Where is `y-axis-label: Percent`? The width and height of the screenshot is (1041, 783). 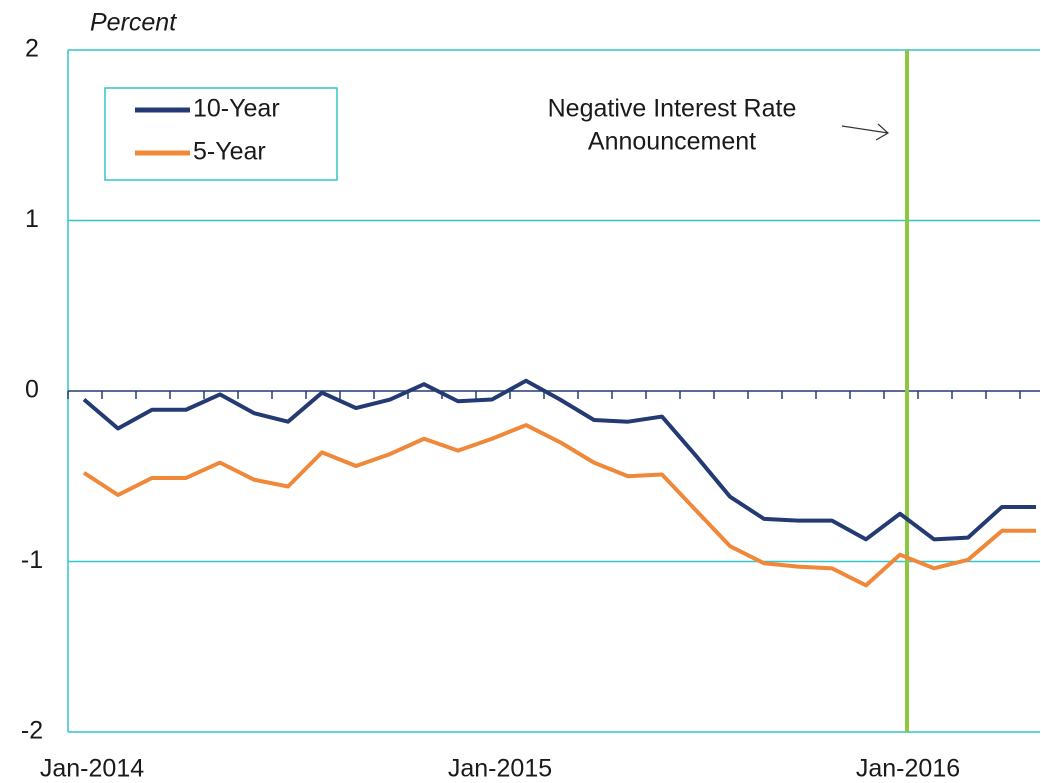 y-axis-label: Percent is located at coordinates (133, 23).